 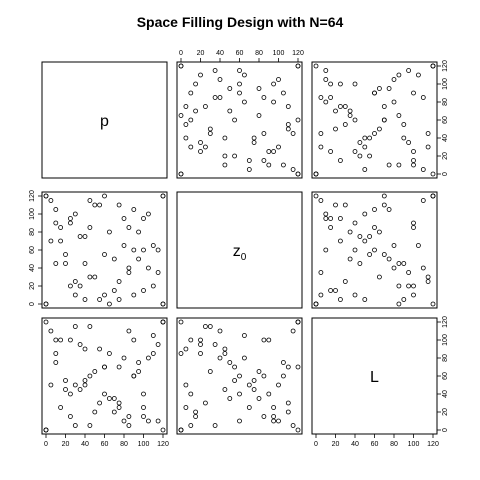 I want to click on x-tick-label-bottom-L-0: 0, so click(x=316, y=444).